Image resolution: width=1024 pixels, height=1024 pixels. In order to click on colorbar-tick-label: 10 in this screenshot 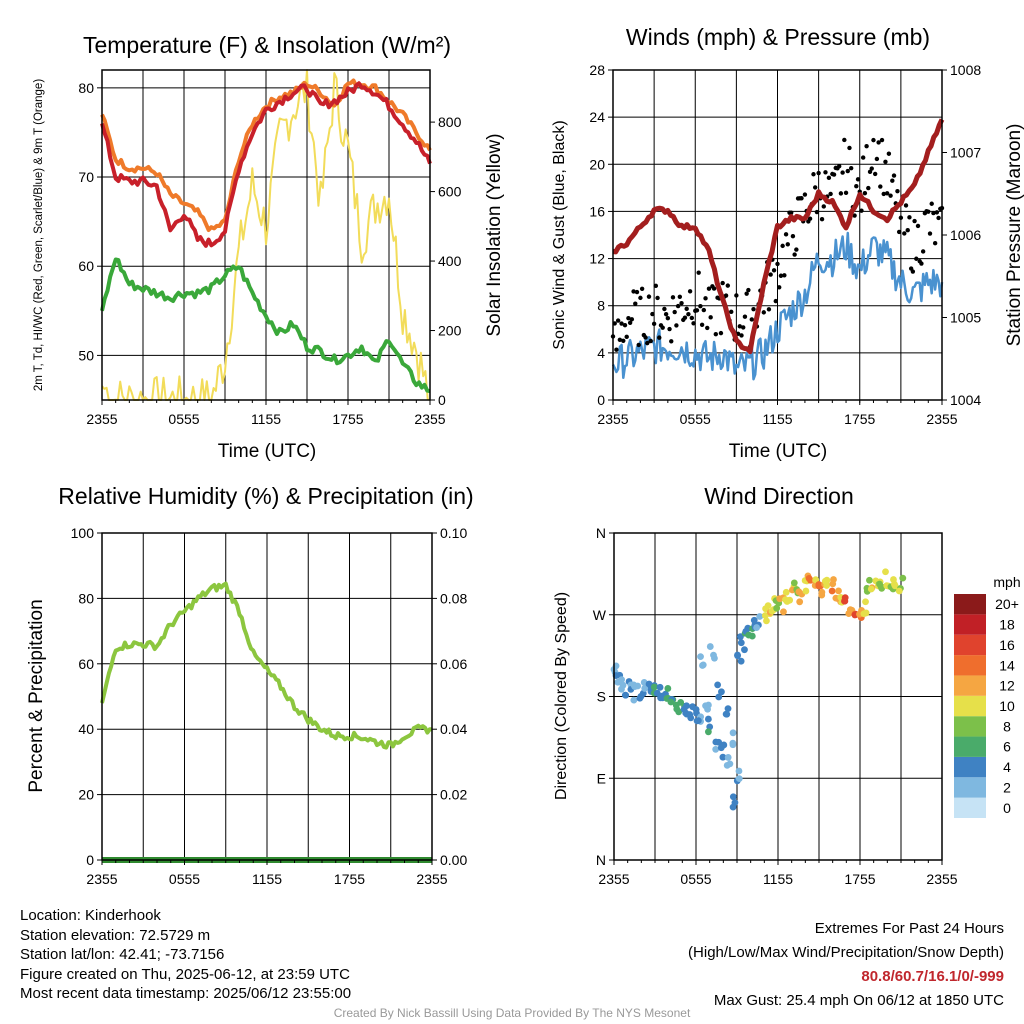, I will do `click(1007, 706)`.